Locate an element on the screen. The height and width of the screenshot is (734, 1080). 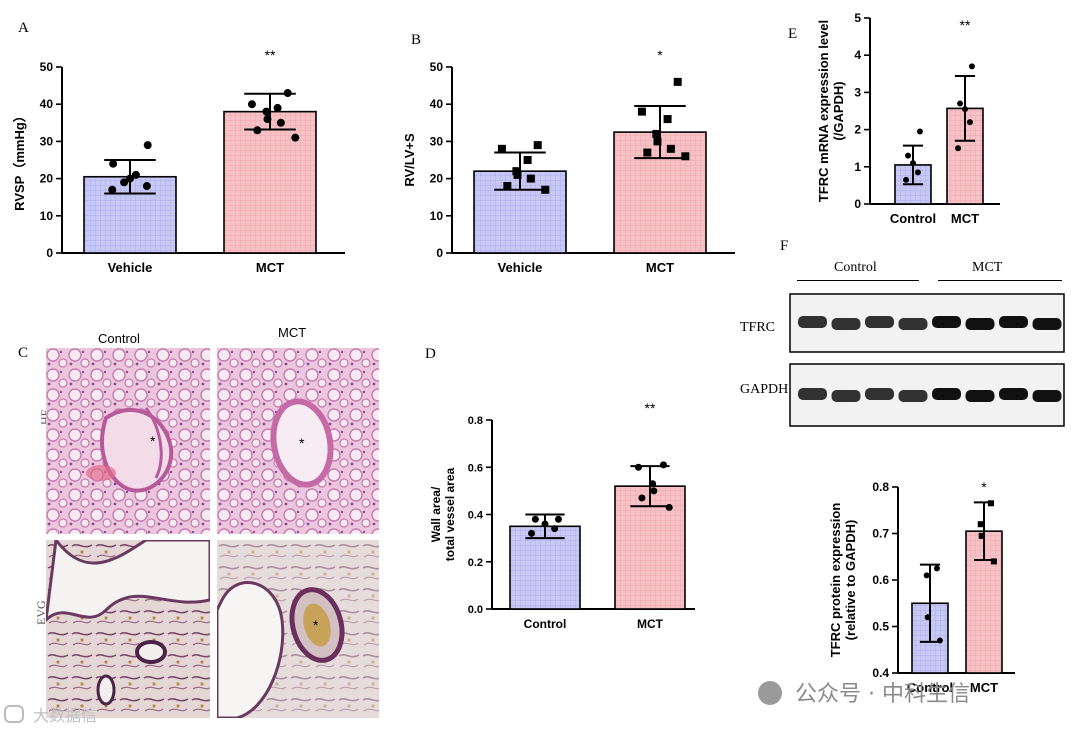
bar-chart-rv-lv-s: 0 10 20 30 40 50 RV/LV+S Vehicle MCT * is located at coordinates (568, 161).